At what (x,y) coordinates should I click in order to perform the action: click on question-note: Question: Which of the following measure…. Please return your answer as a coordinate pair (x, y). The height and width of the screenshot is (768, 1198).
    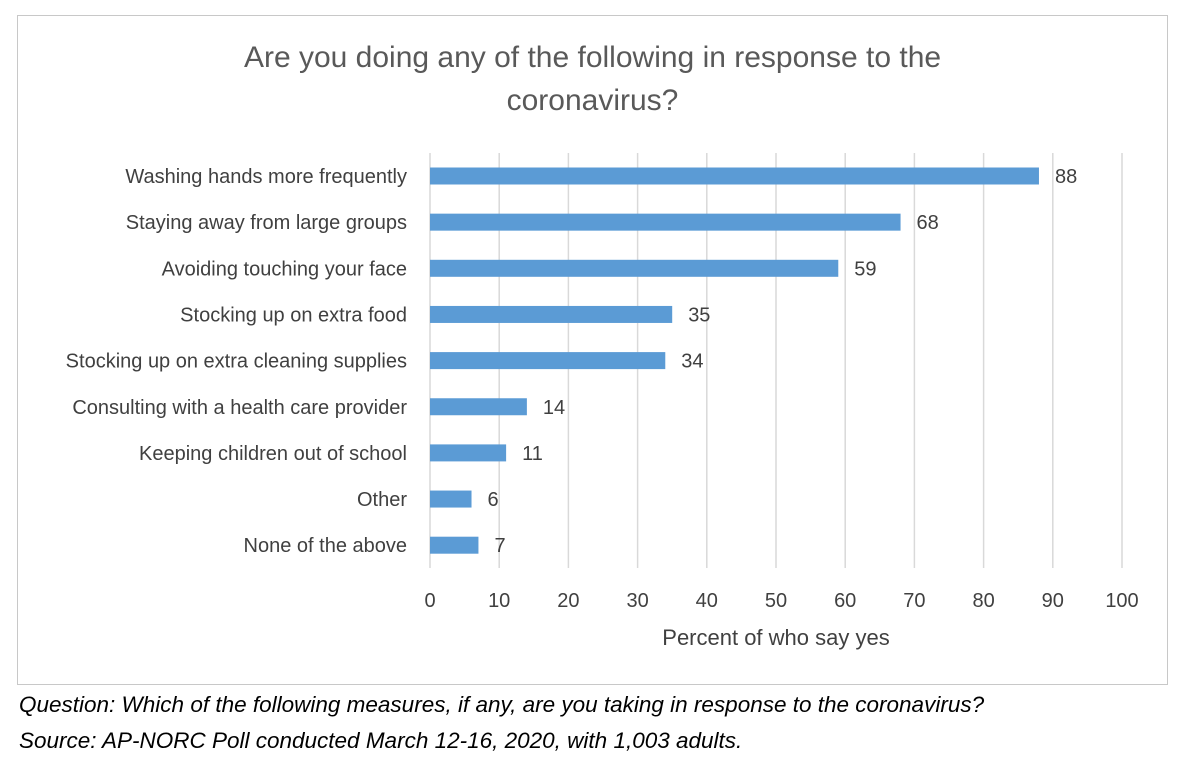
    Looking at the image, I should click on (502, 704).